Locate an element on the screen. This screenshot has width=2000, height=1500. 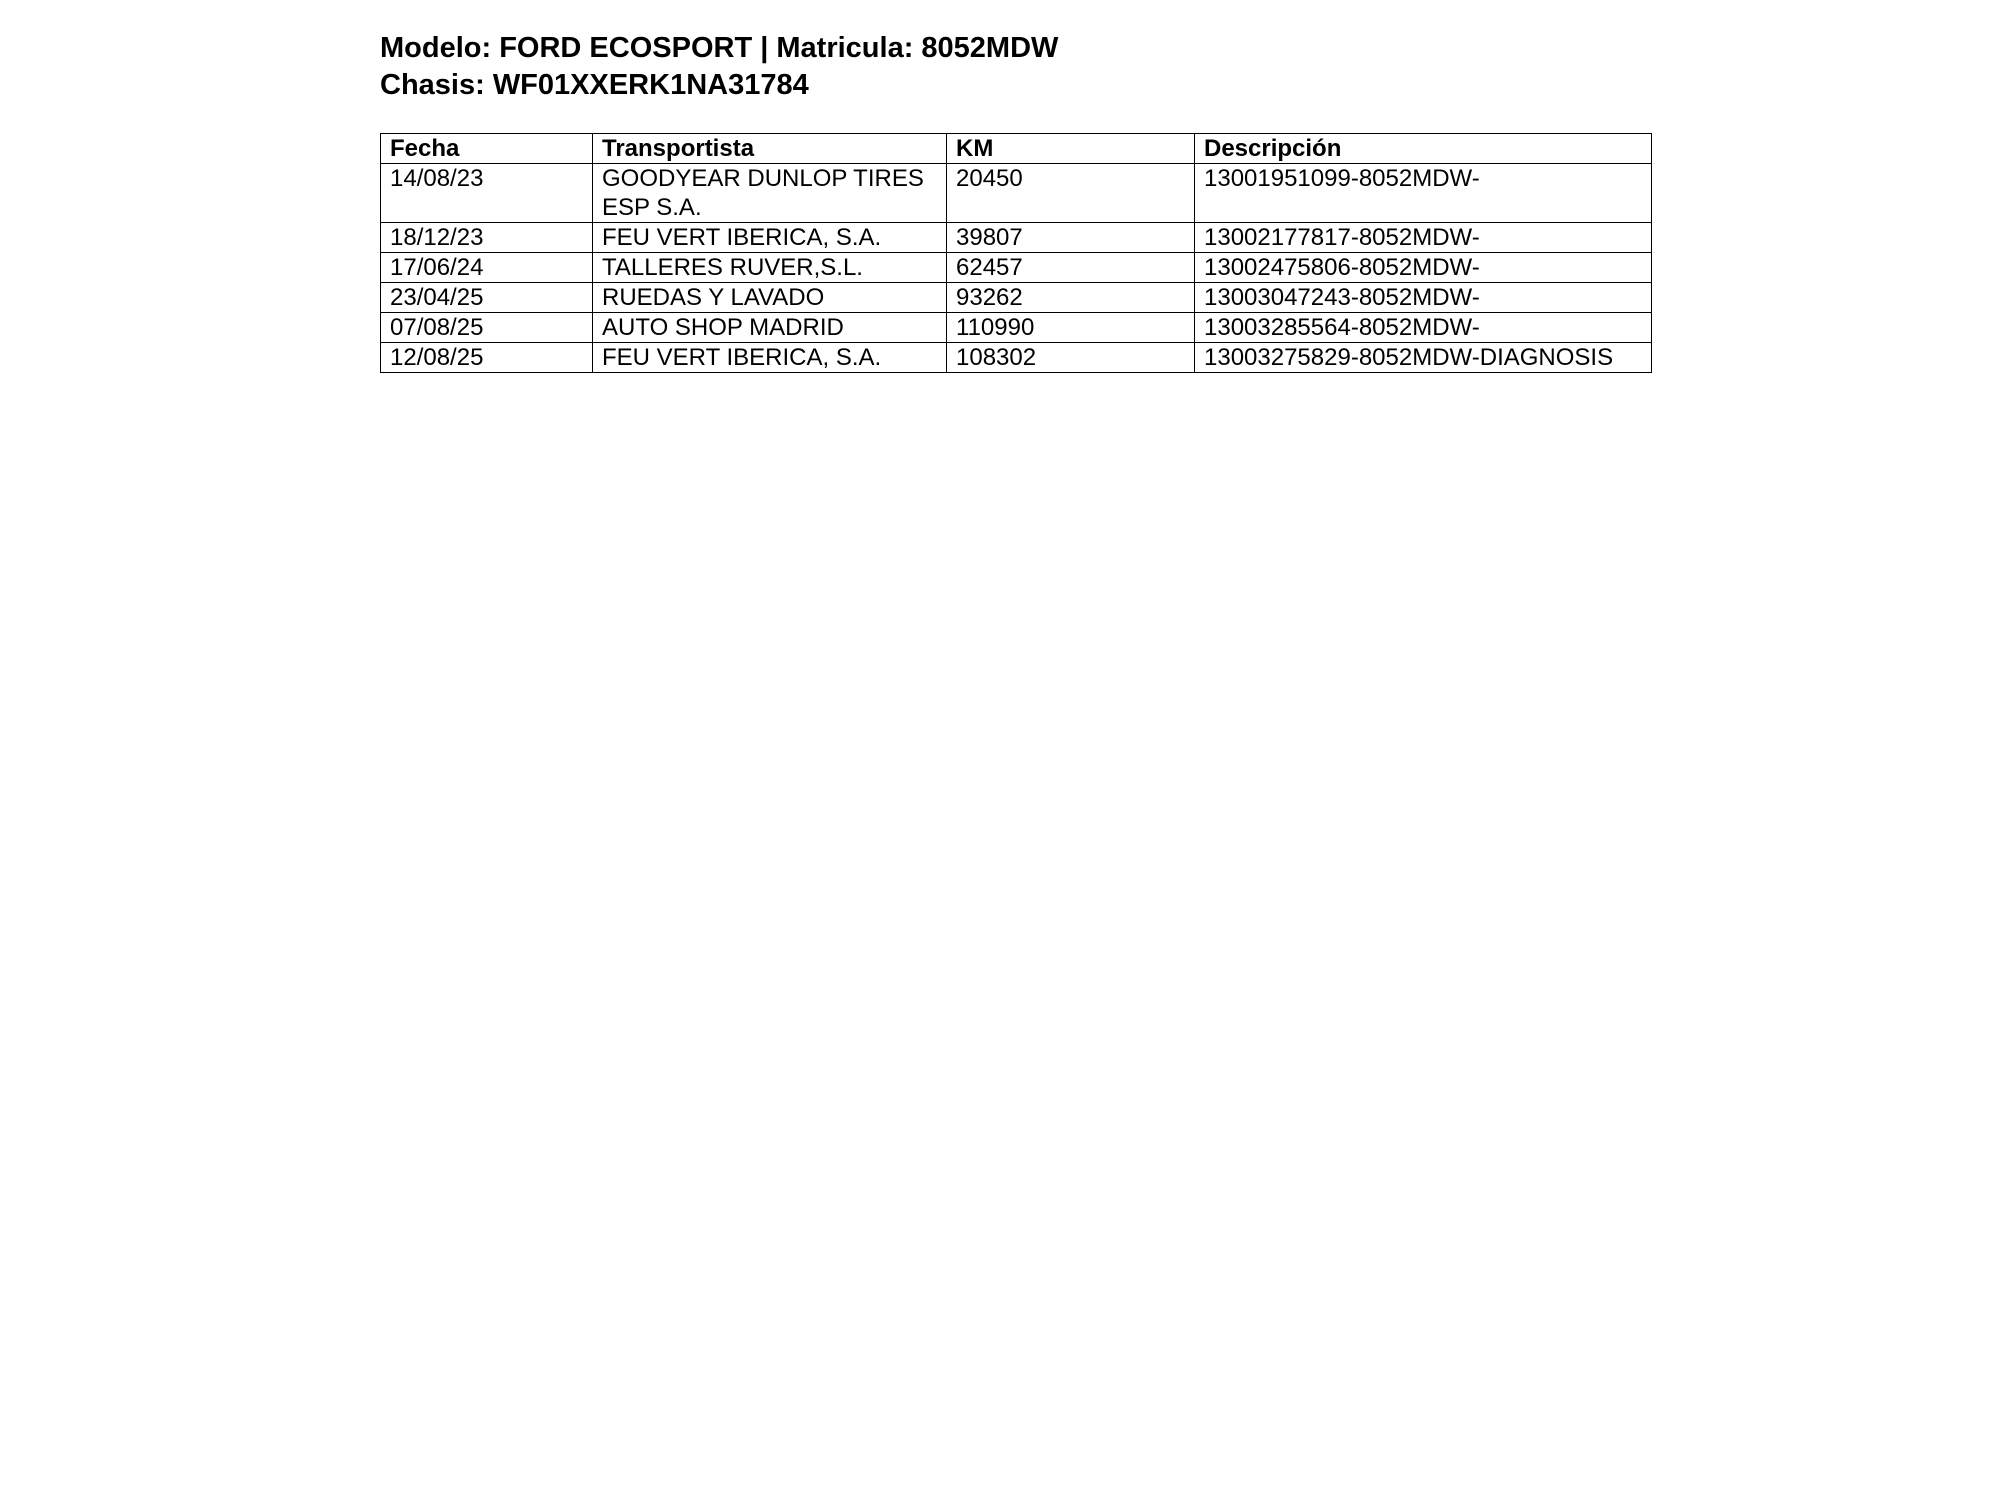
fecha-cell: 07/08/25 is located at coordinates (486, 327).